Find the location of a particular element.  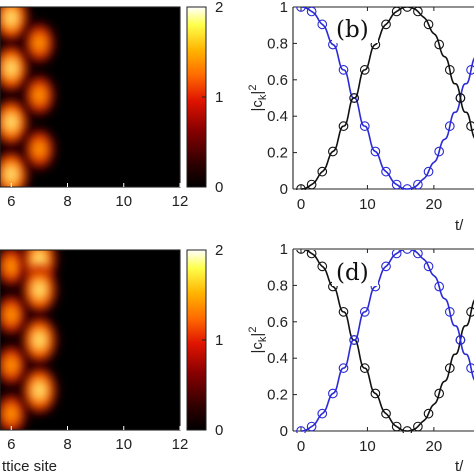

heatmap-x-tick-label-0: 6 is located at coordinates (11, 444).